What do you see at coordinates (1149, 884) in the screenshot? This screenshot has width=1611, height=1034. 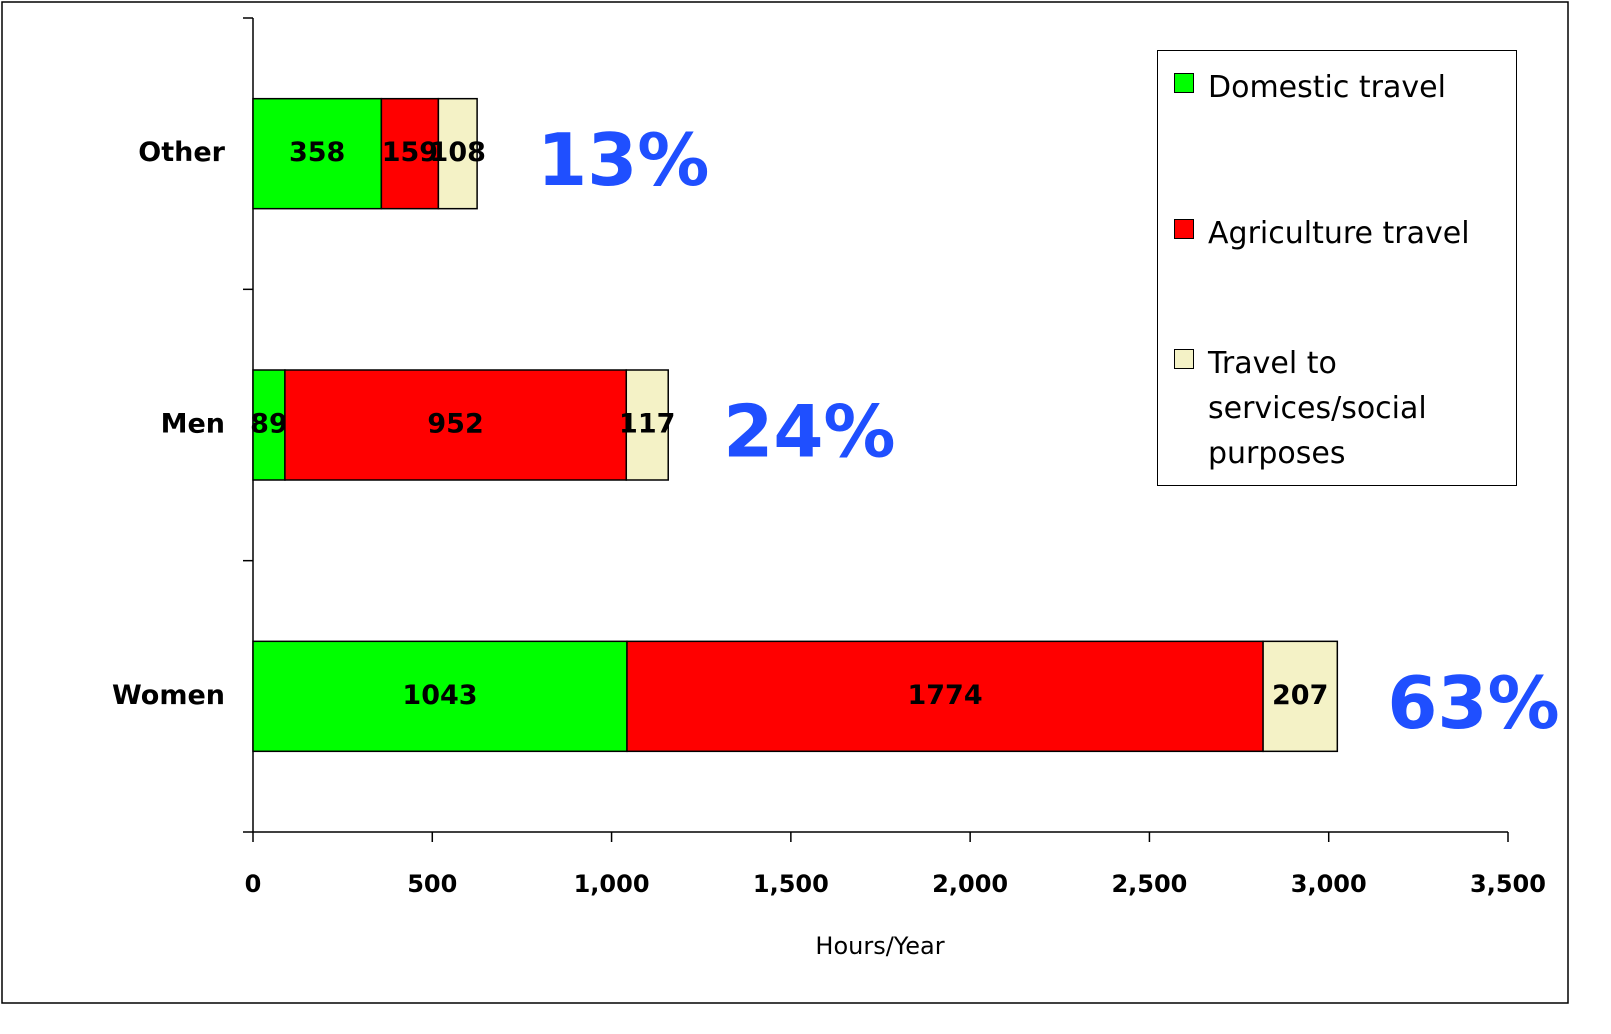 I see `x-tick-label: 2,500` at bounding box center [1149, 884].